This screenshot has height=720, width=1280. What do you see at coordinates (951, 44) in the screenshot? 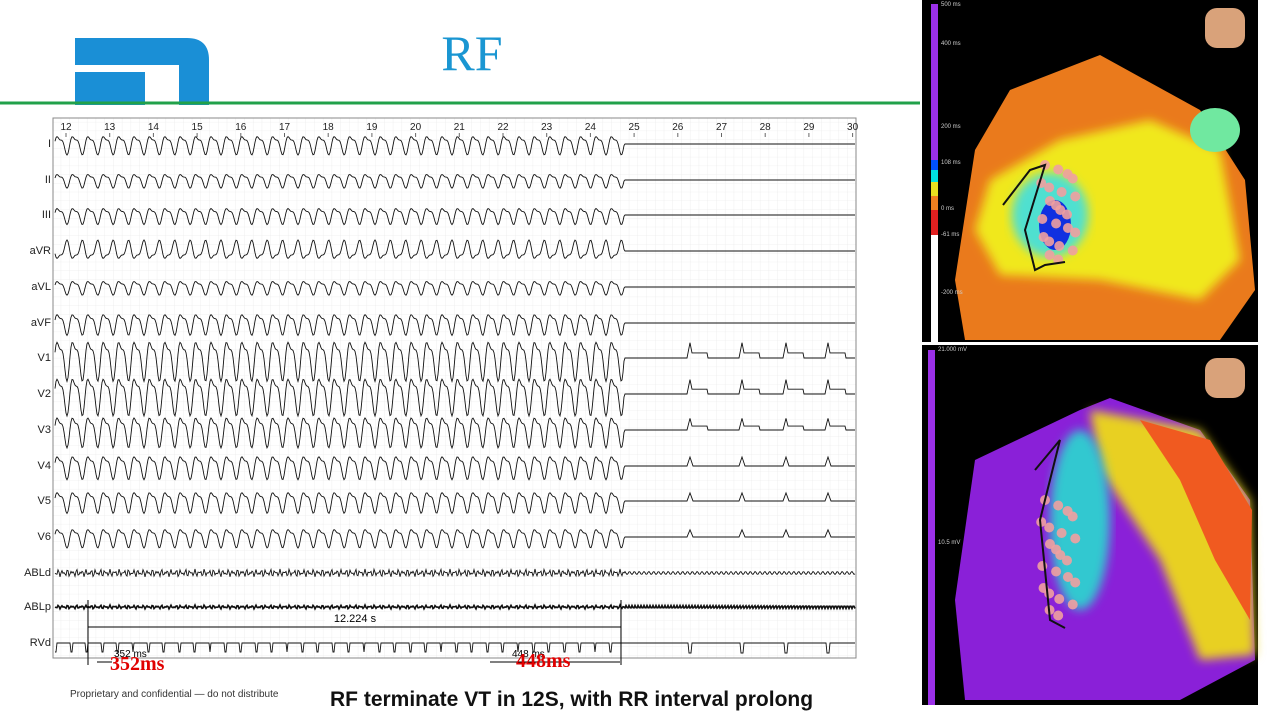
I see `scale-label: 400 ms` at bounding box center [951, 44].